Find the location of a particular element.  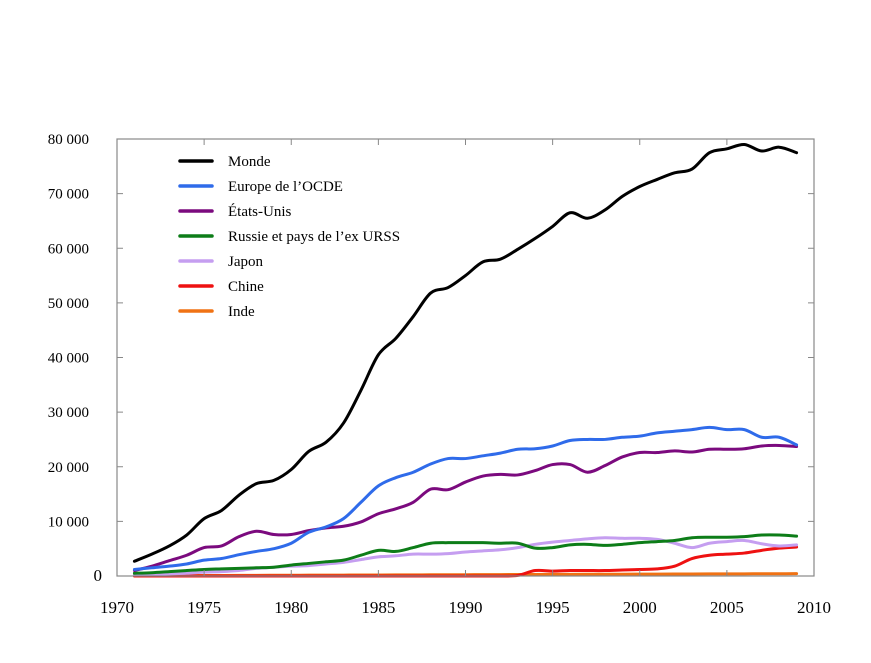

x-tick-label: 1995 is located at coordinates (553, 607).